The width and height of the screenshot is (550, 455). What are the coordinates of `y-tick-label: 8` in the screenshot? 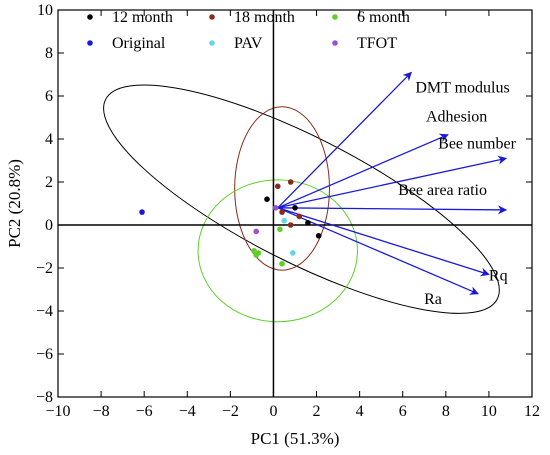 It's located at (49, 53).